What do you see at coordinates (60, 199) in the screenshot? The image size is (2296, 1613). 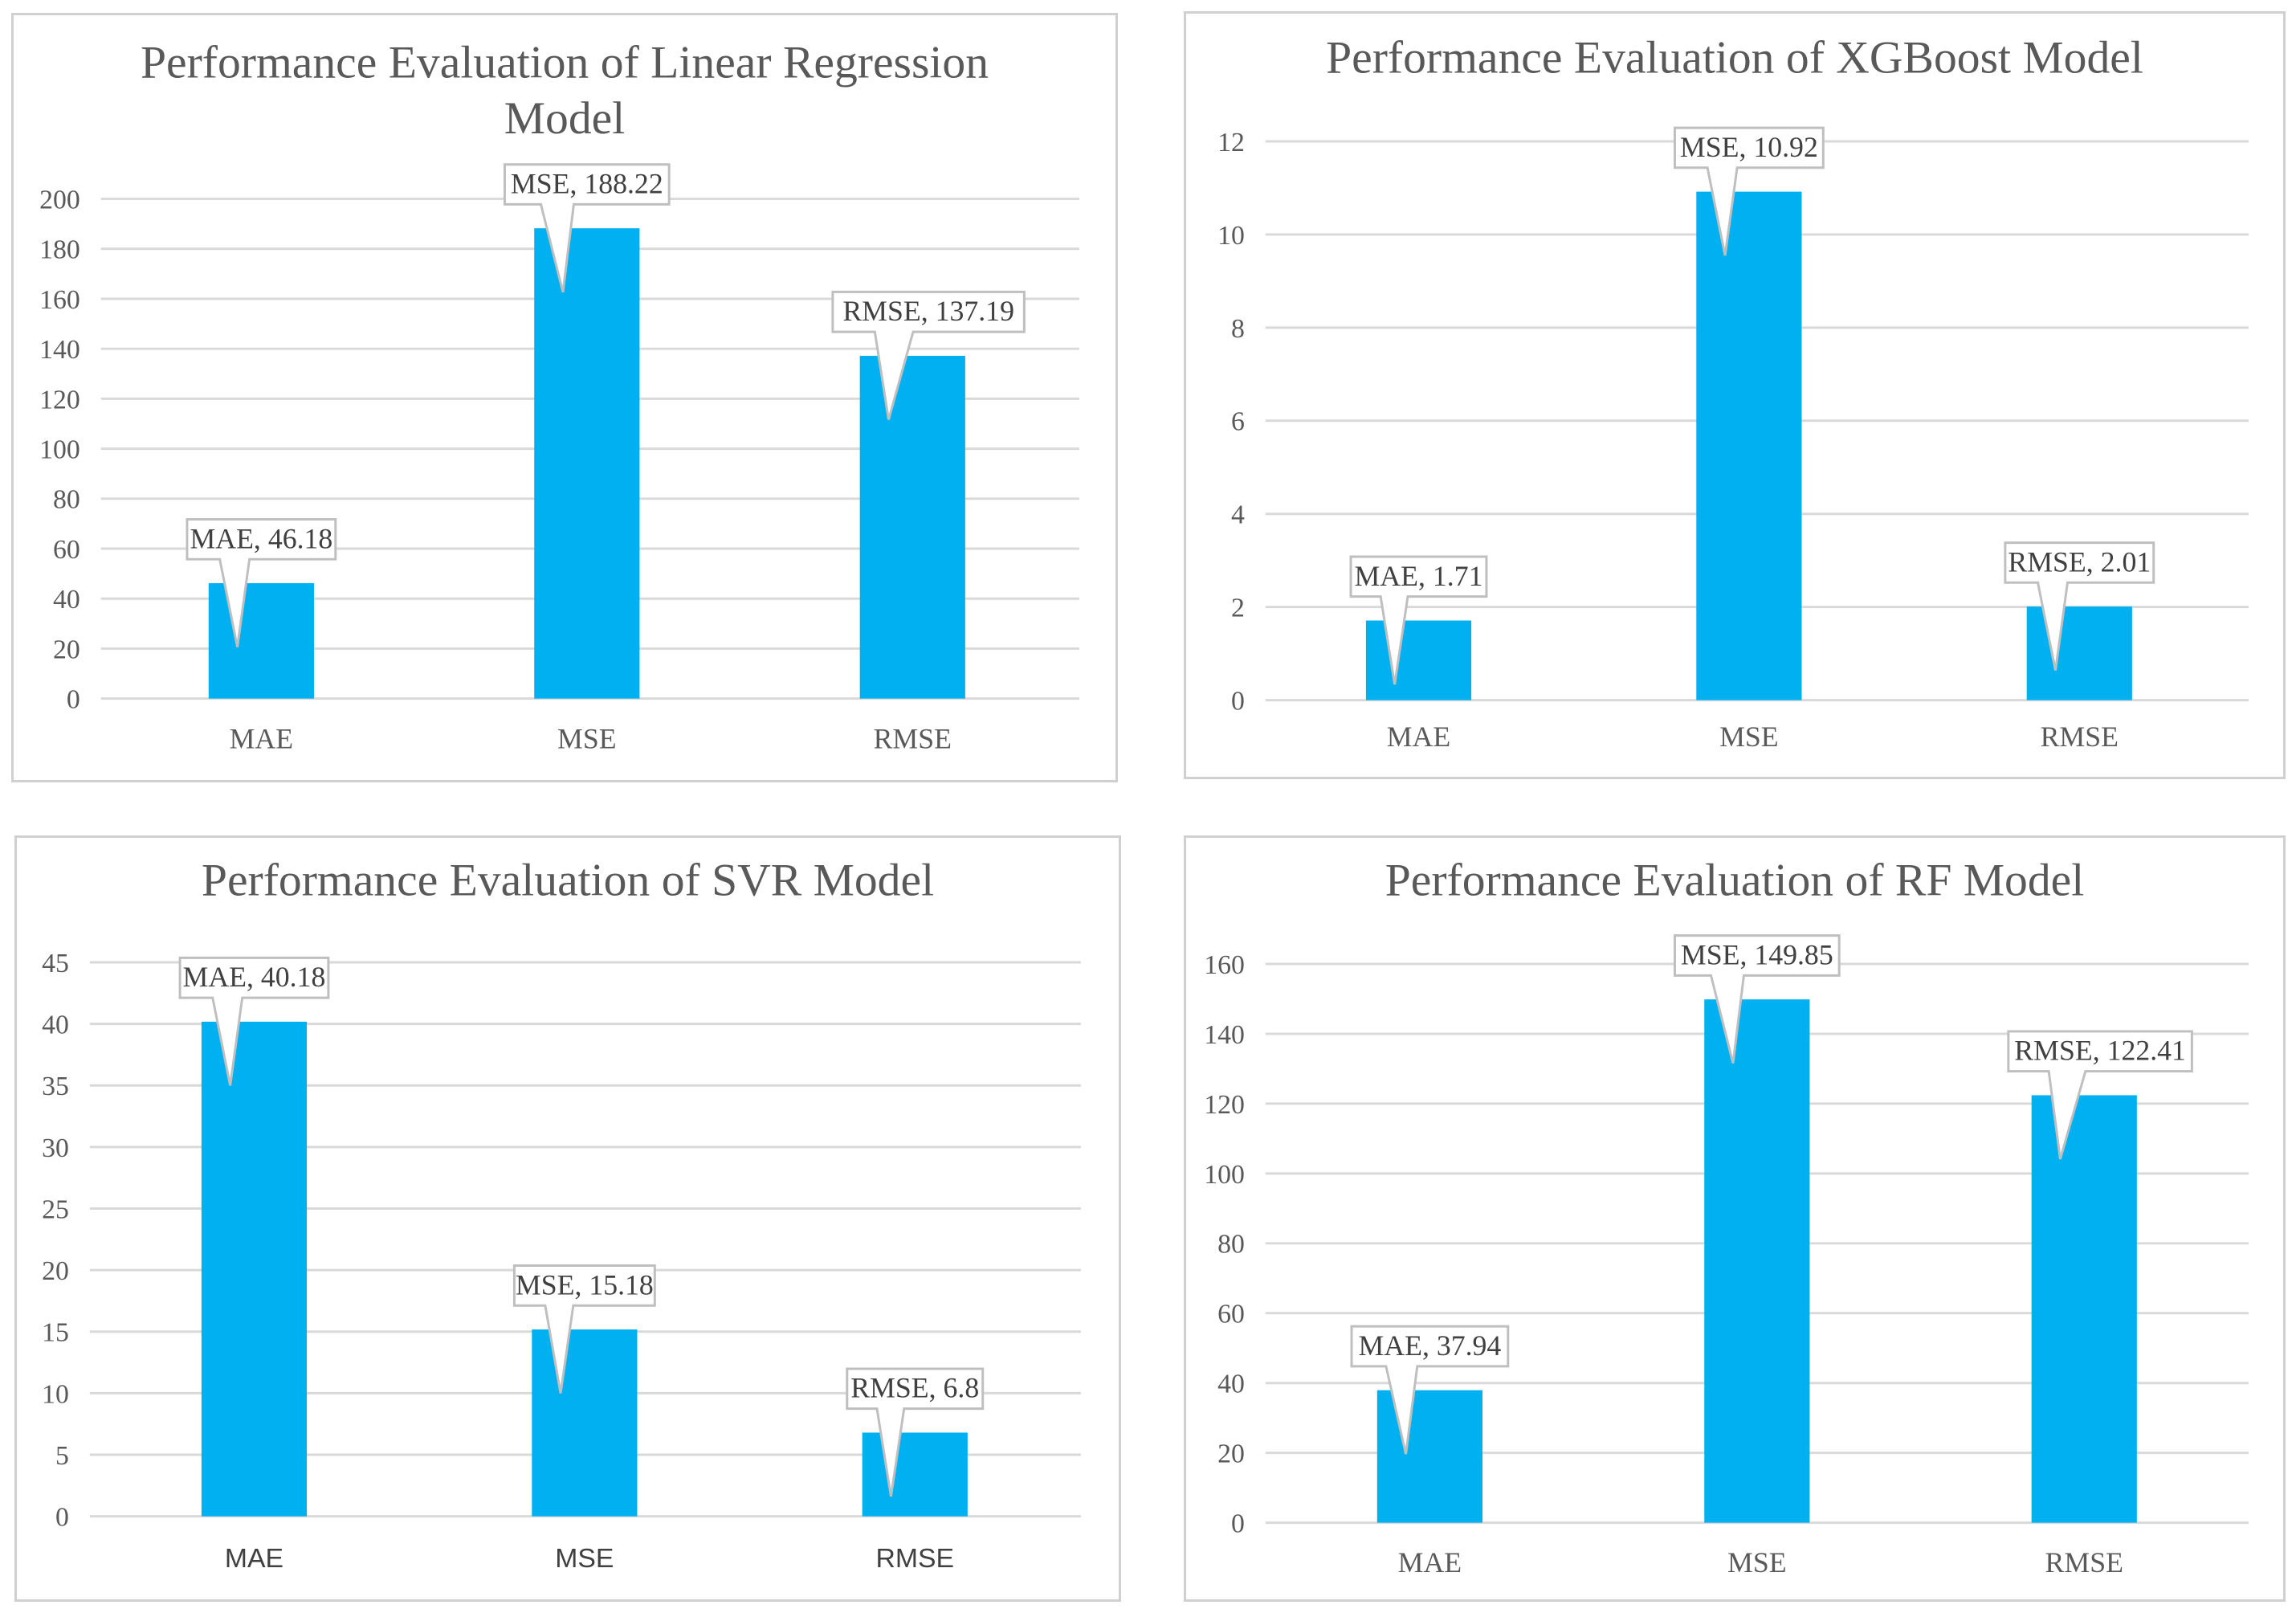 I see `y-tick-label: 200` at bounding box center [60, 199].